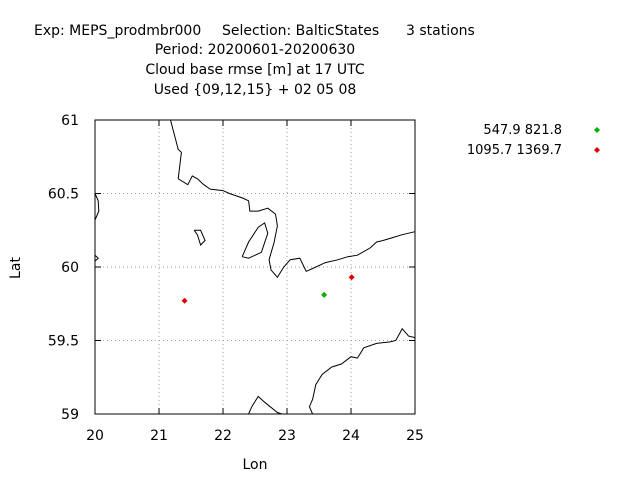 This screenshot has height=480, width=640. Describe the element at coordinates (159, 436) in the screenshot. I see `x-tick-label: 21` at that location.